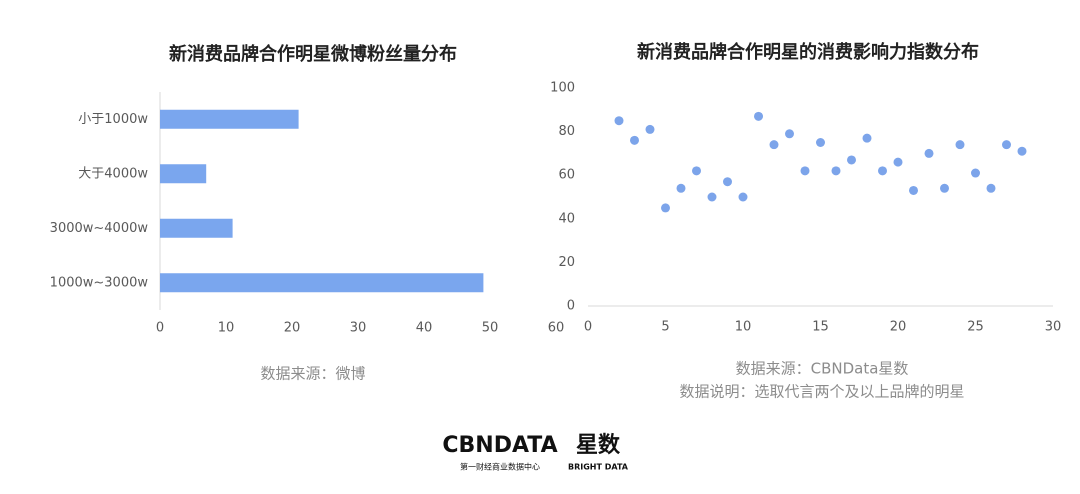 The image size is (1080, 494). What do you see at coordinates (562, 88) in the screenshot?
I see `y-tick-label: 100` at bounding box center [562, 88].